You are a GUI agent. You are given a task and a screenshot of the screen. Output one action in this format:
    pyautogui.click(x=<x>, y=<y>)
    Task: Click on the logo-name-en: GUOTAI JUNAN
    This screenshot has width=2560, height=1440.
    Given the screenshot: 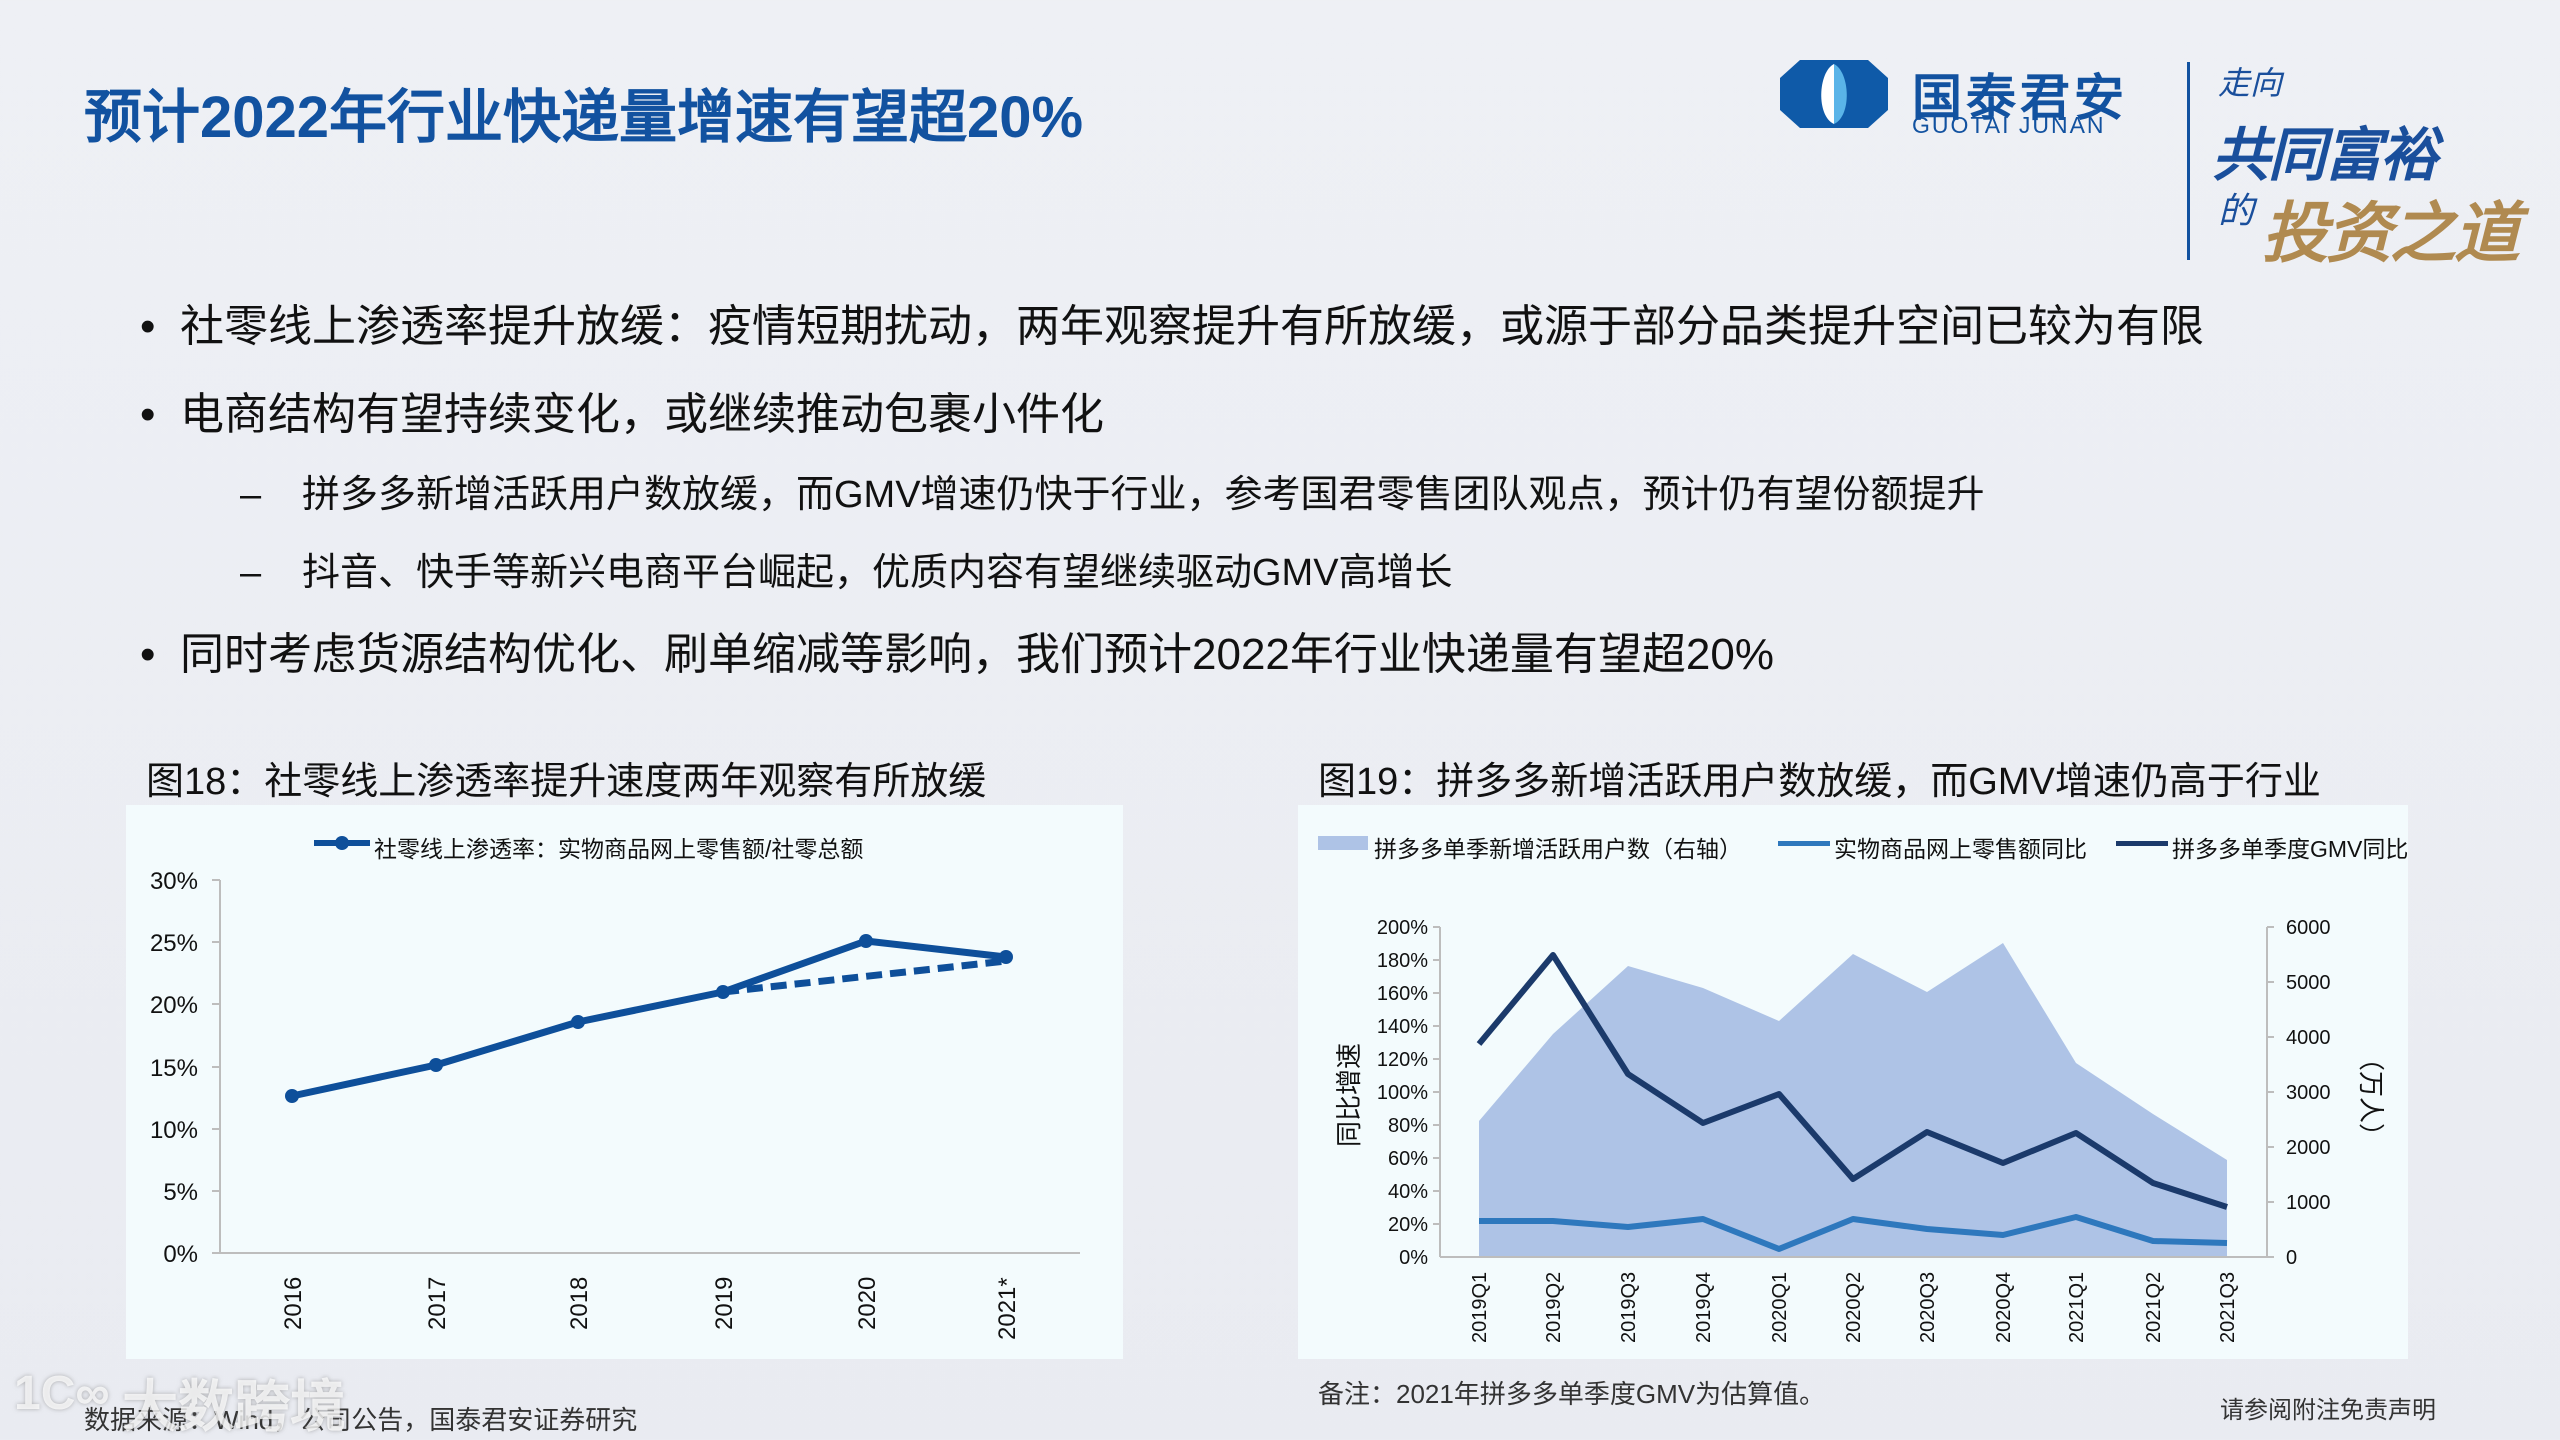 What is the action you would take?
    pyautogui.click(x=2009, y=125)
    